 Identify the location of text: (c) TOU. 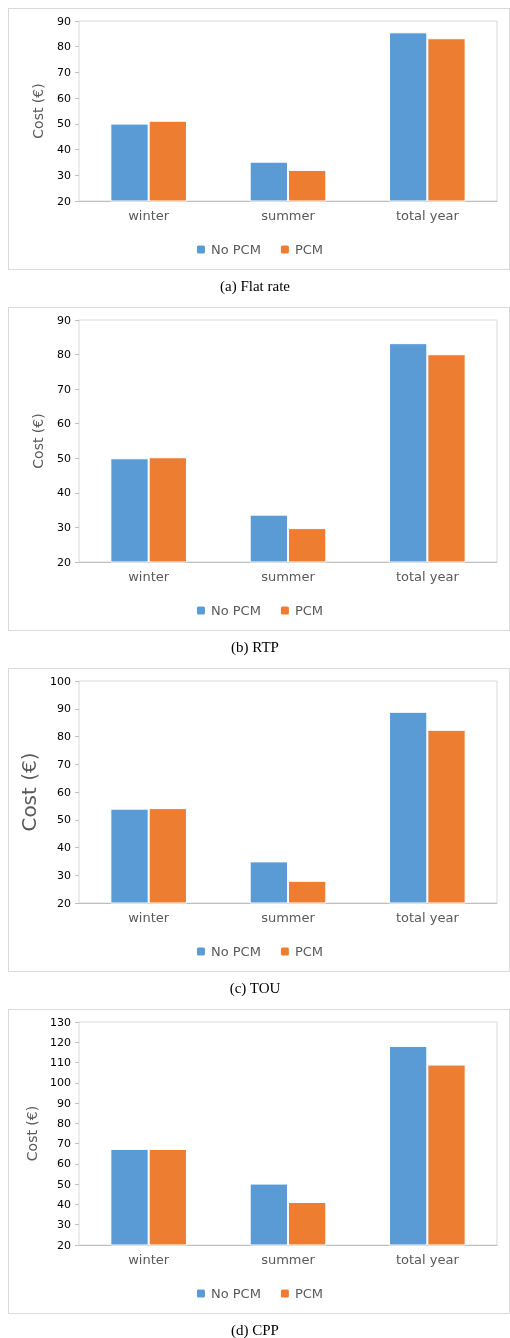
(255, 988).